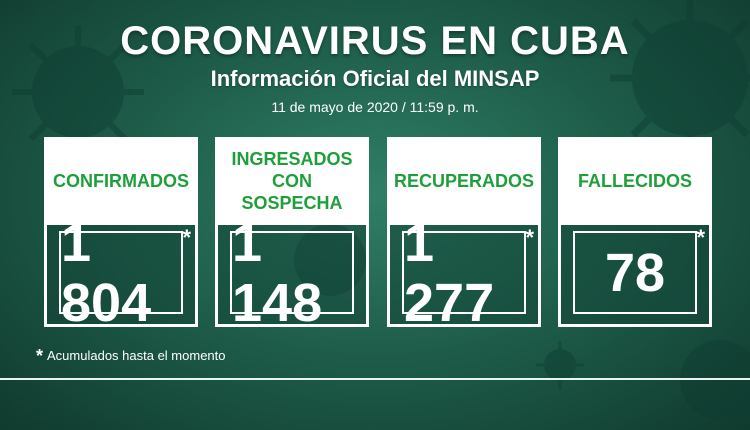 Image resolution: width=750 pixels, height=430 pixels. I want to click on divider-line, so click(375, 379).